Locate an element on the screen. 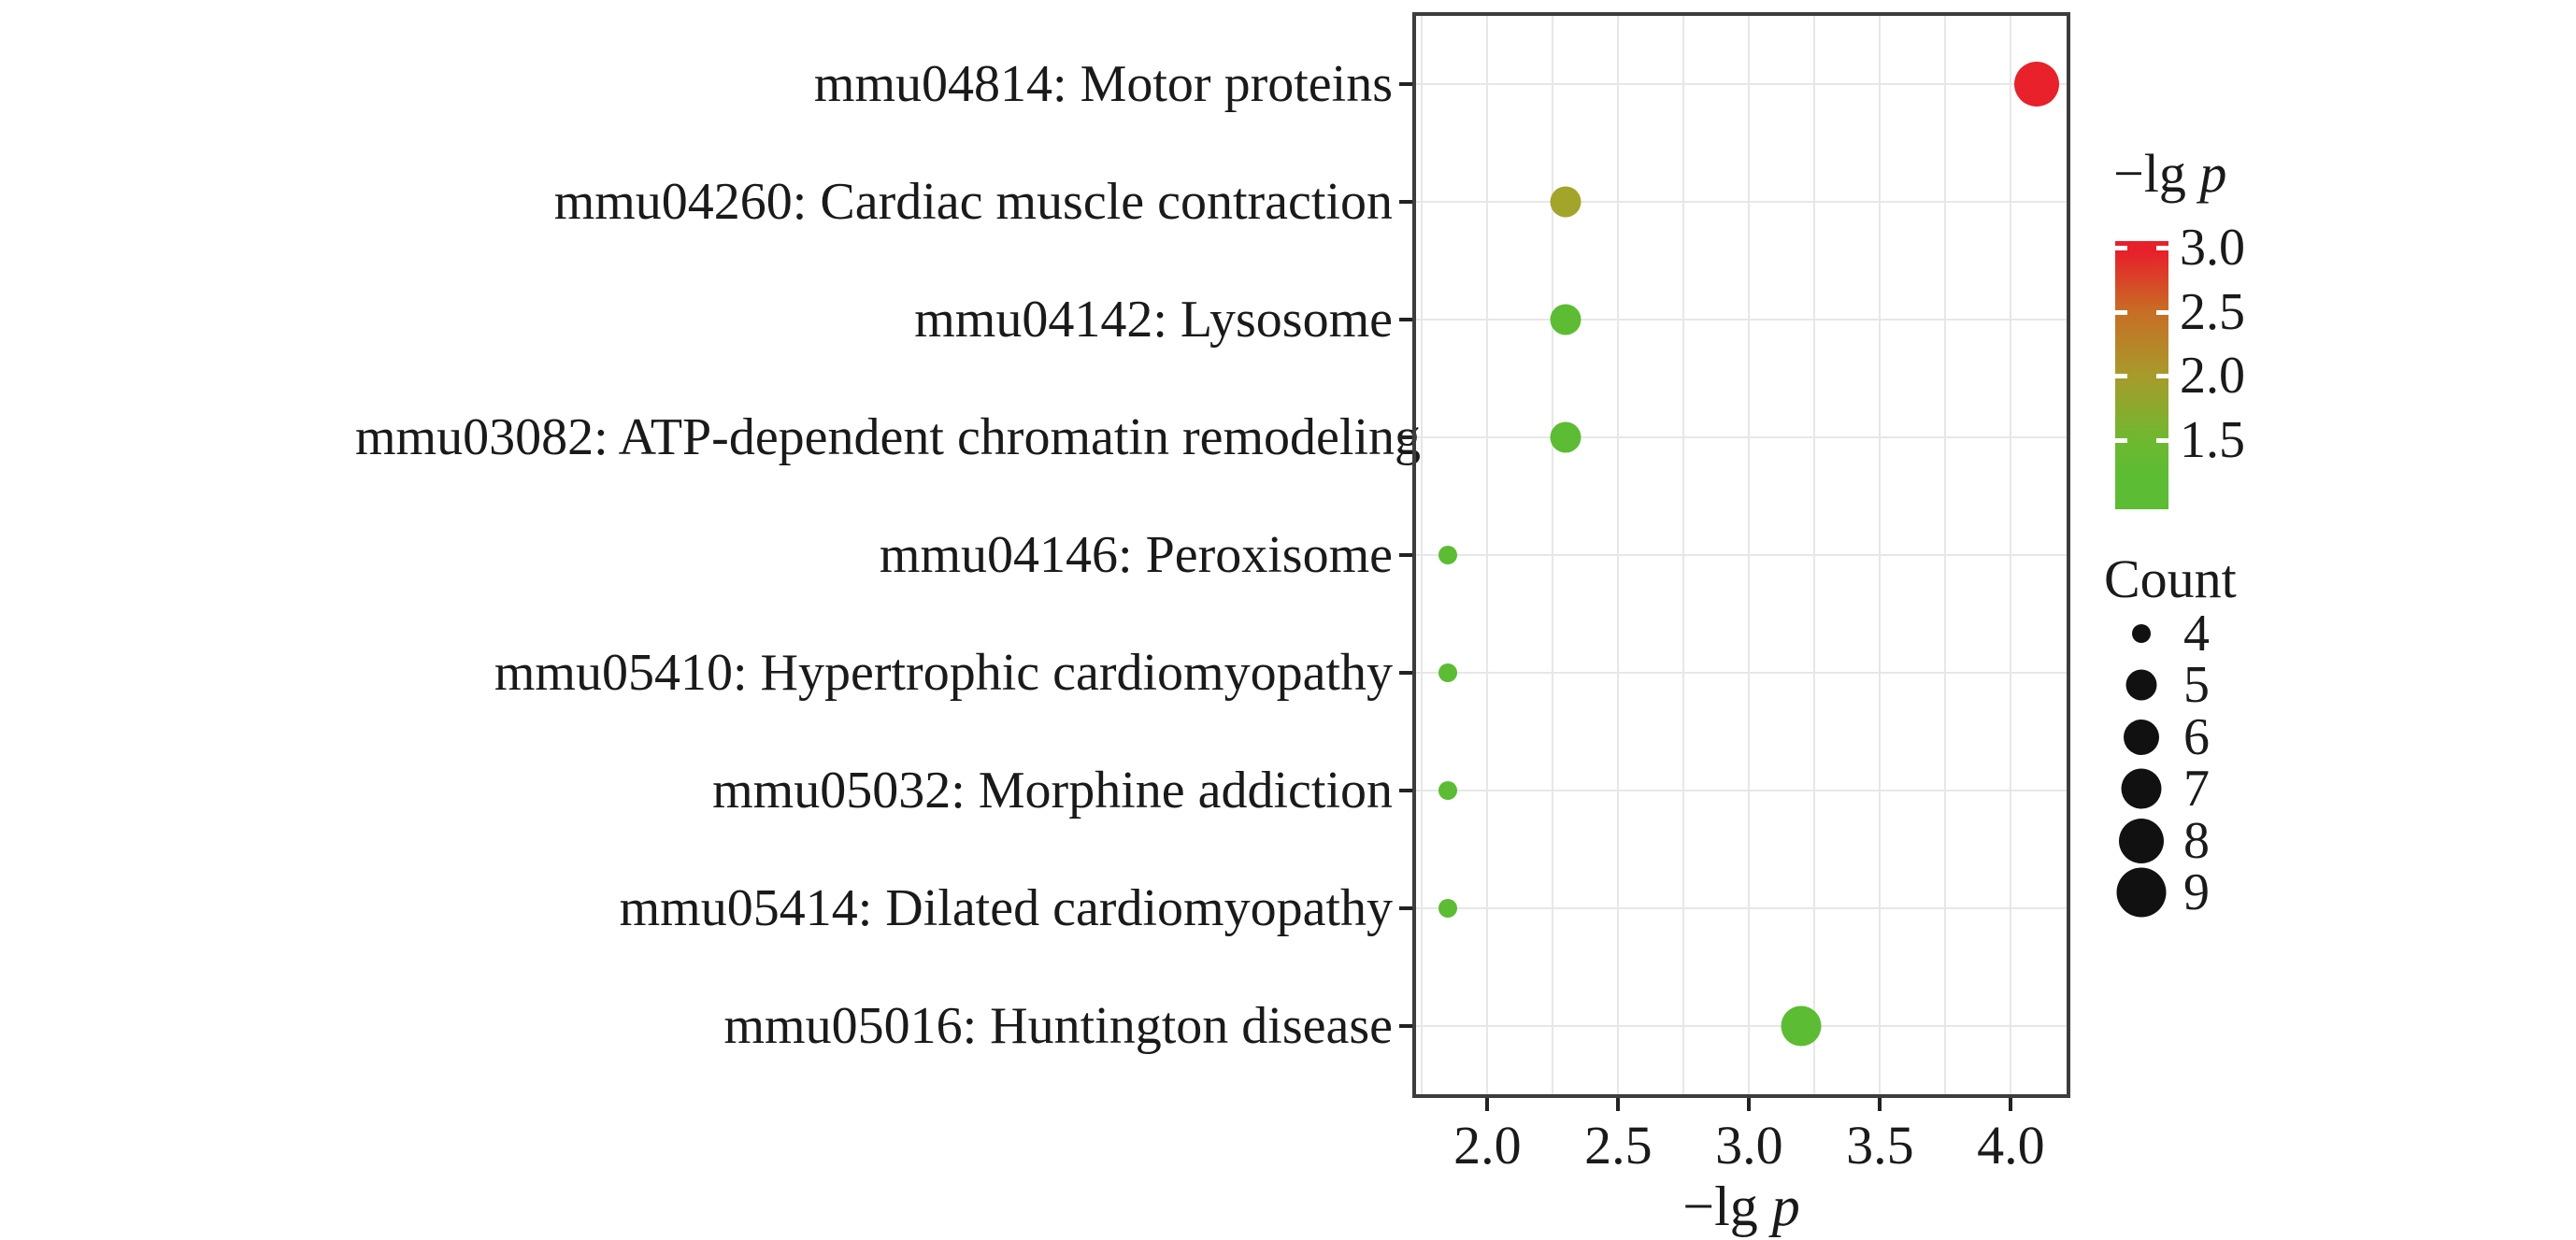  x-axis-title-variable: p is located at coordinates (1785, 1206).